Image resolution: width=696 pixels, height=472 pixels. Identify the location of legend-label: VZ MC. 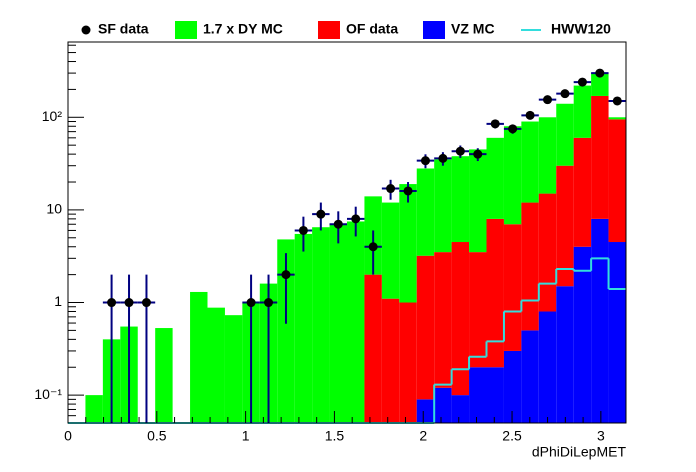
(473, 29).